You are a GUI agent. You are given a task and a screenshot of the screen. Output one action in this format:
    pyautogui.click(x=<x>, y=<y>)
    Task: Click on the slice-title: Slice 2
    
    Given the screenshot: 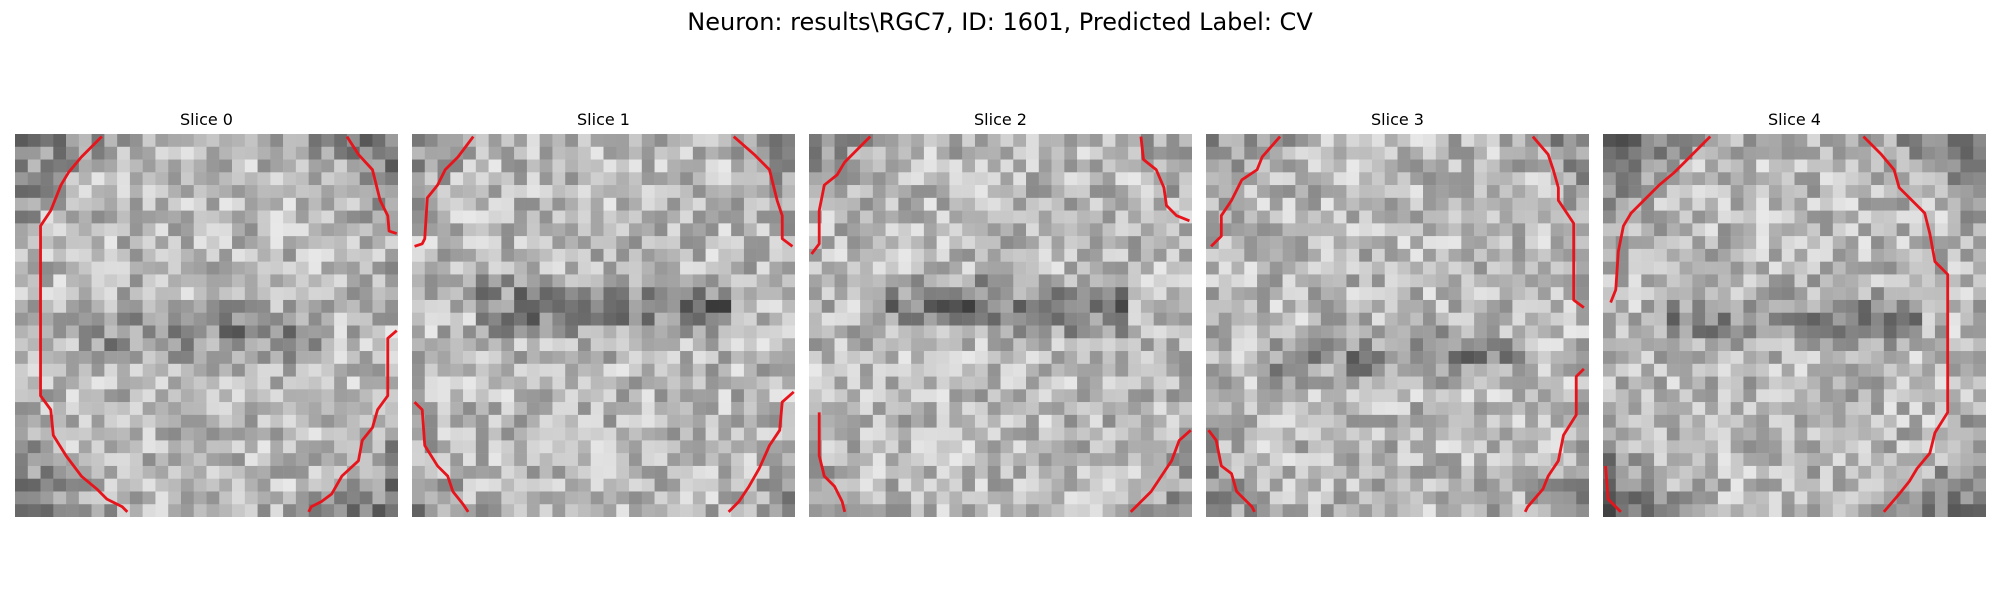 What is the action you would take?
    pyautogui.click(x=1000, y=119)
    